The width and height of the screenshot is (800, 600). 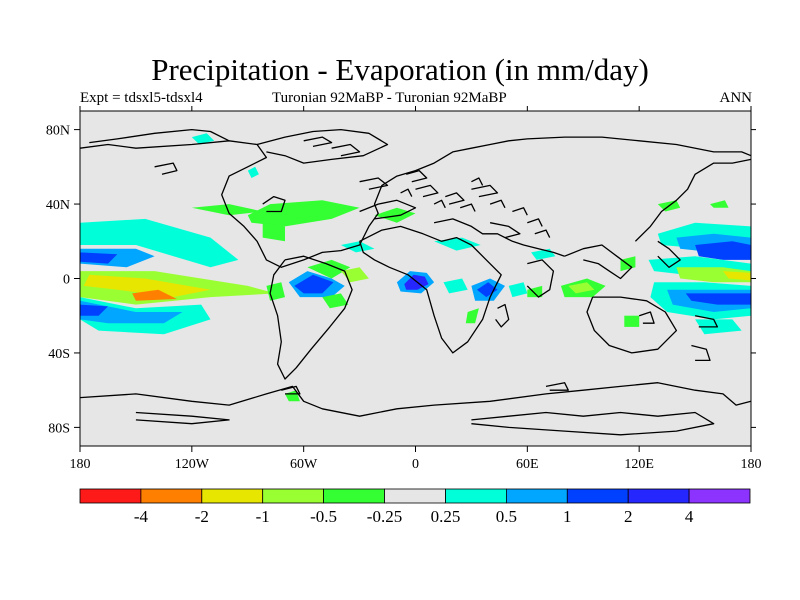 What do you see at coordinates (59, 354) in the screenshot?
I see `lat-tick-label: 40S` at bounding box center [59, 354].